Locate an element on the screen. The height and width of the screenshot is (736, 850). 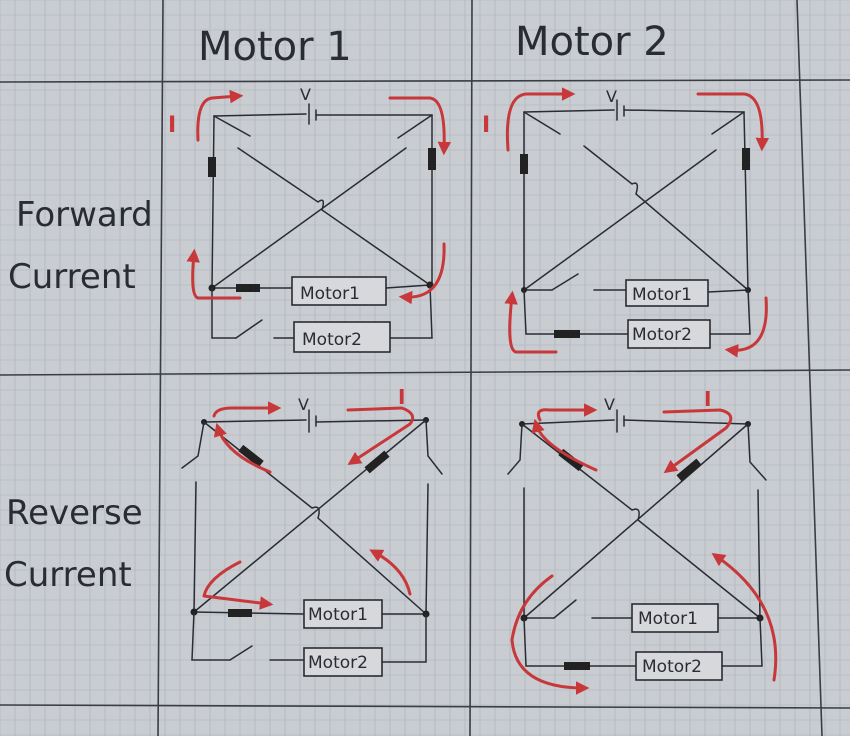
row-header-reverse-current: Current is located at coordinates (68, 575).